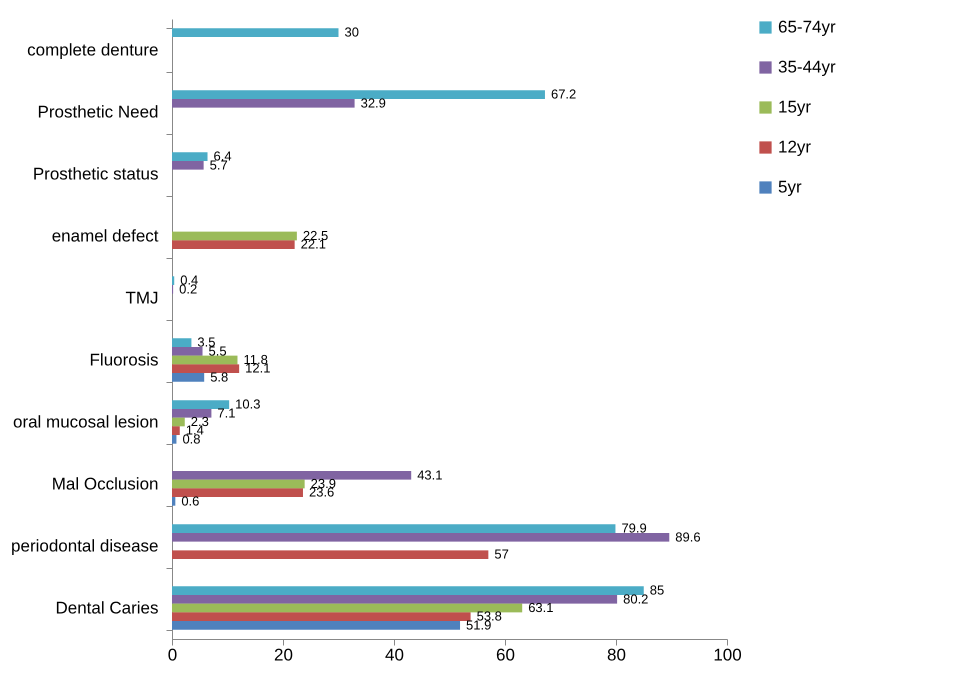 The width and height of the screenshot is (966, 689). I want to click on x-tick-label: 60, so click(505, 655).